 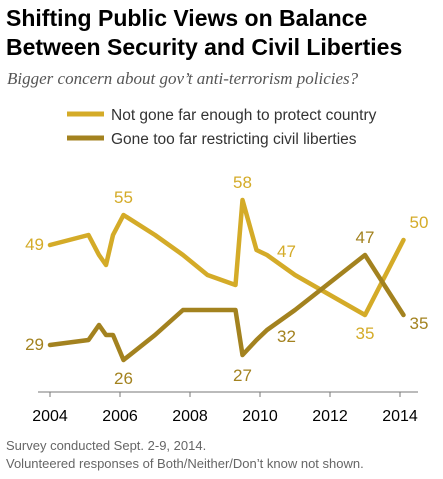 What do you see at coordinates (120, 416) in the screenshot?
I see `x-tick-label: 2006` at bounding box center [120, 416].